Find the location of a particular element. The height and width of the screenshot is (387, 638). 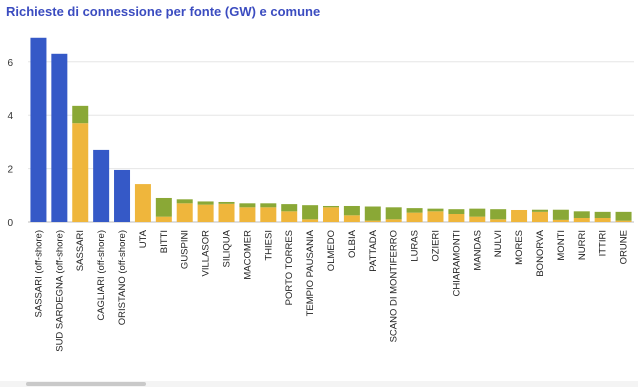

x-tick-label: LURAS is located at coordinates (415, 246).